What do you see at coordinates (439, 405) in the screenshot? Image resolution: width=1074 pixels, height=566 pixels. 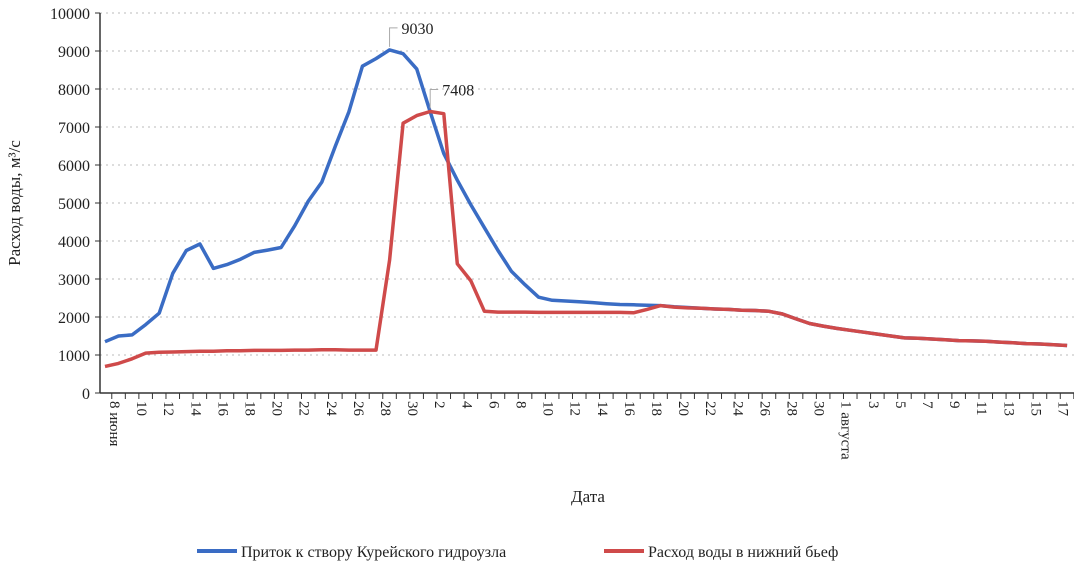 I see `x-tick-label: 2` at bounding box center [439, 405].